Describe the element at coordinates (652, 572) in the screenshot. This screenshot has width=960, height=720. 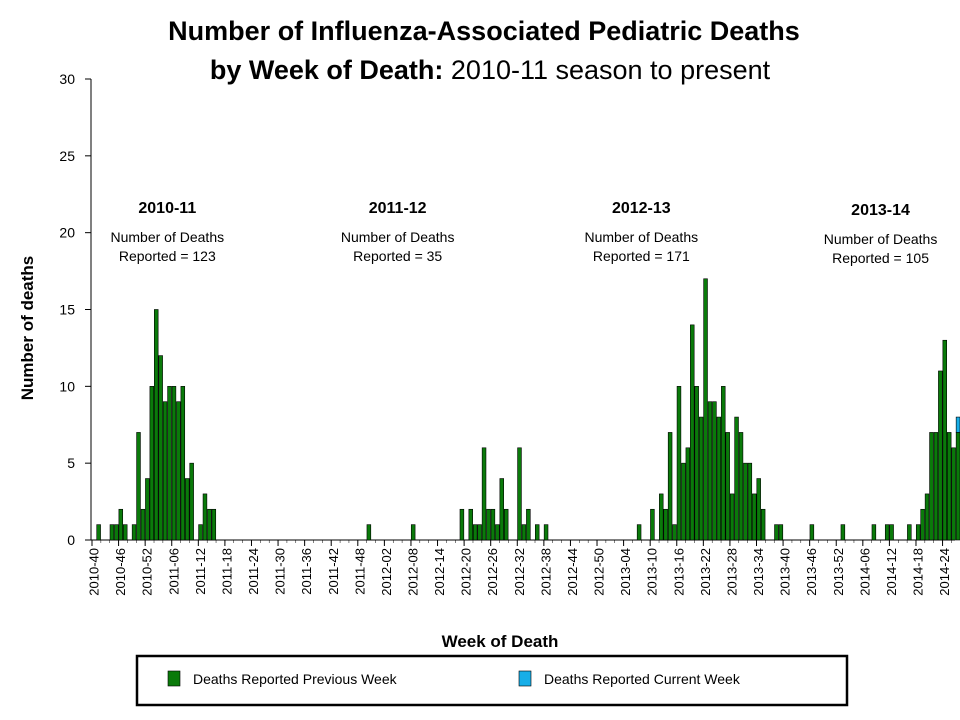
I see `x-tick-label: 2013-10` at that location.